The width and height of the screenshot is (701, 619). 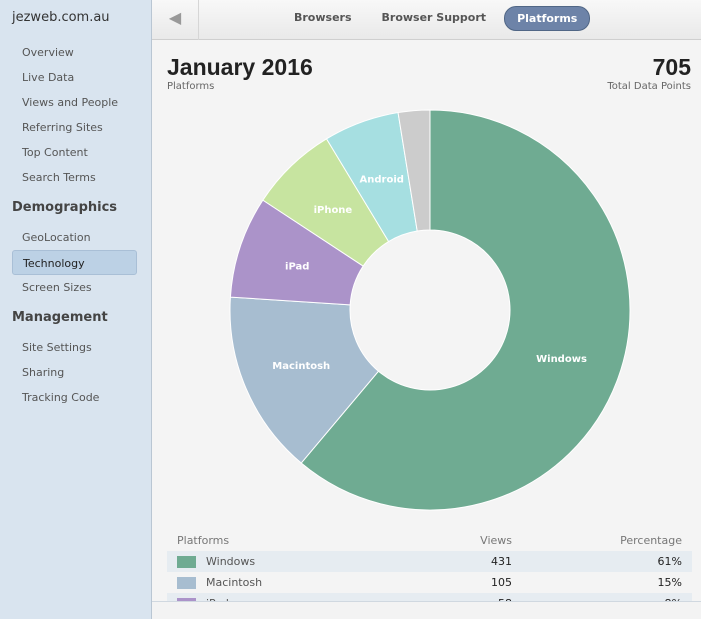 What do you see at coordinates (203, 540) in the screenshot?
I see `header-platforms: Platforms` at bounding box center [203, 540].